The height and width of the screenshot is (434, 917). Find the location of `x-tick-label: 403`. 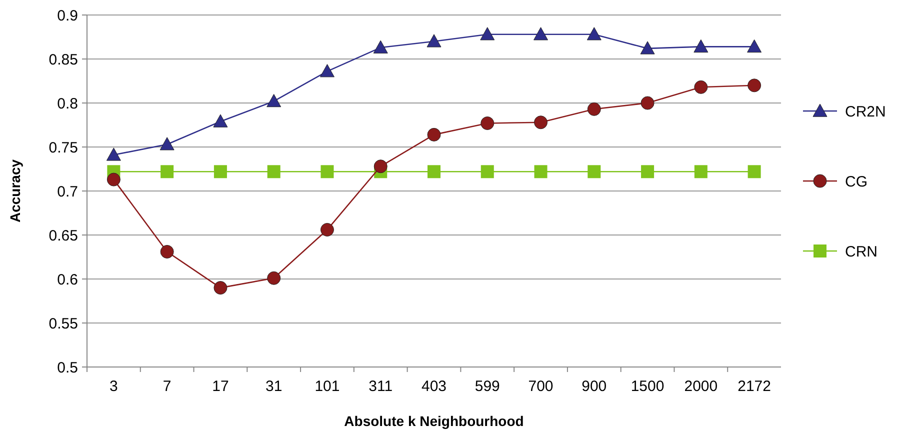

x-tick-label: 403 is located at coordinates (434, 386).